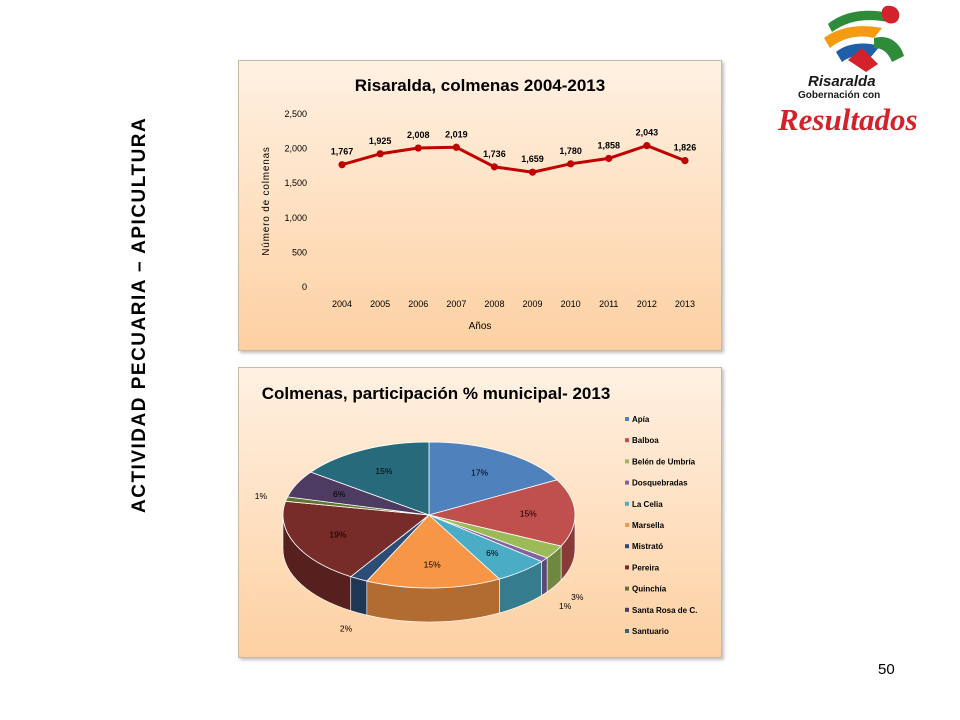 This screenshot has height=720, width=960. Describe the element at coordinates (456, 304) in the screenshot. I see `x-tick-label: 2007` at that location.